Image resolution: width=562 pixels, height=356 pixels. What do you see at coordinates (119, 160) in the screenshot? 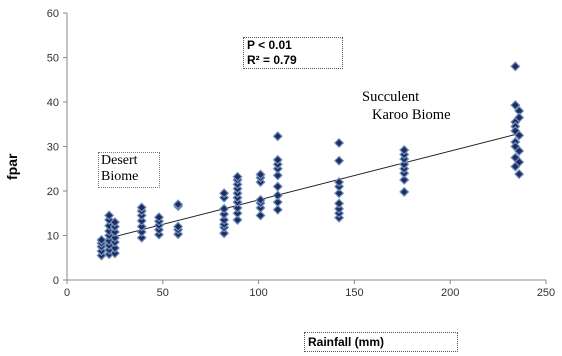
I see `desert-annotation-line-1: Desert` at bounding box center [119, 160].